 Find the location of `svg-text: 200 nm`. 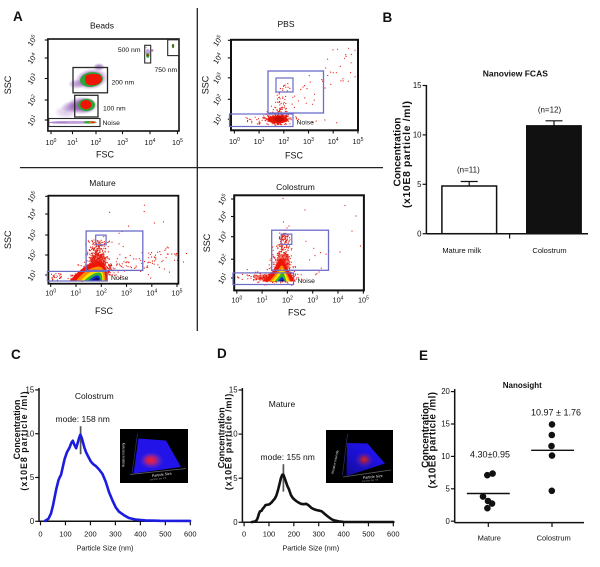

svg-text: 200 nm is located at coordinates (123, 83).